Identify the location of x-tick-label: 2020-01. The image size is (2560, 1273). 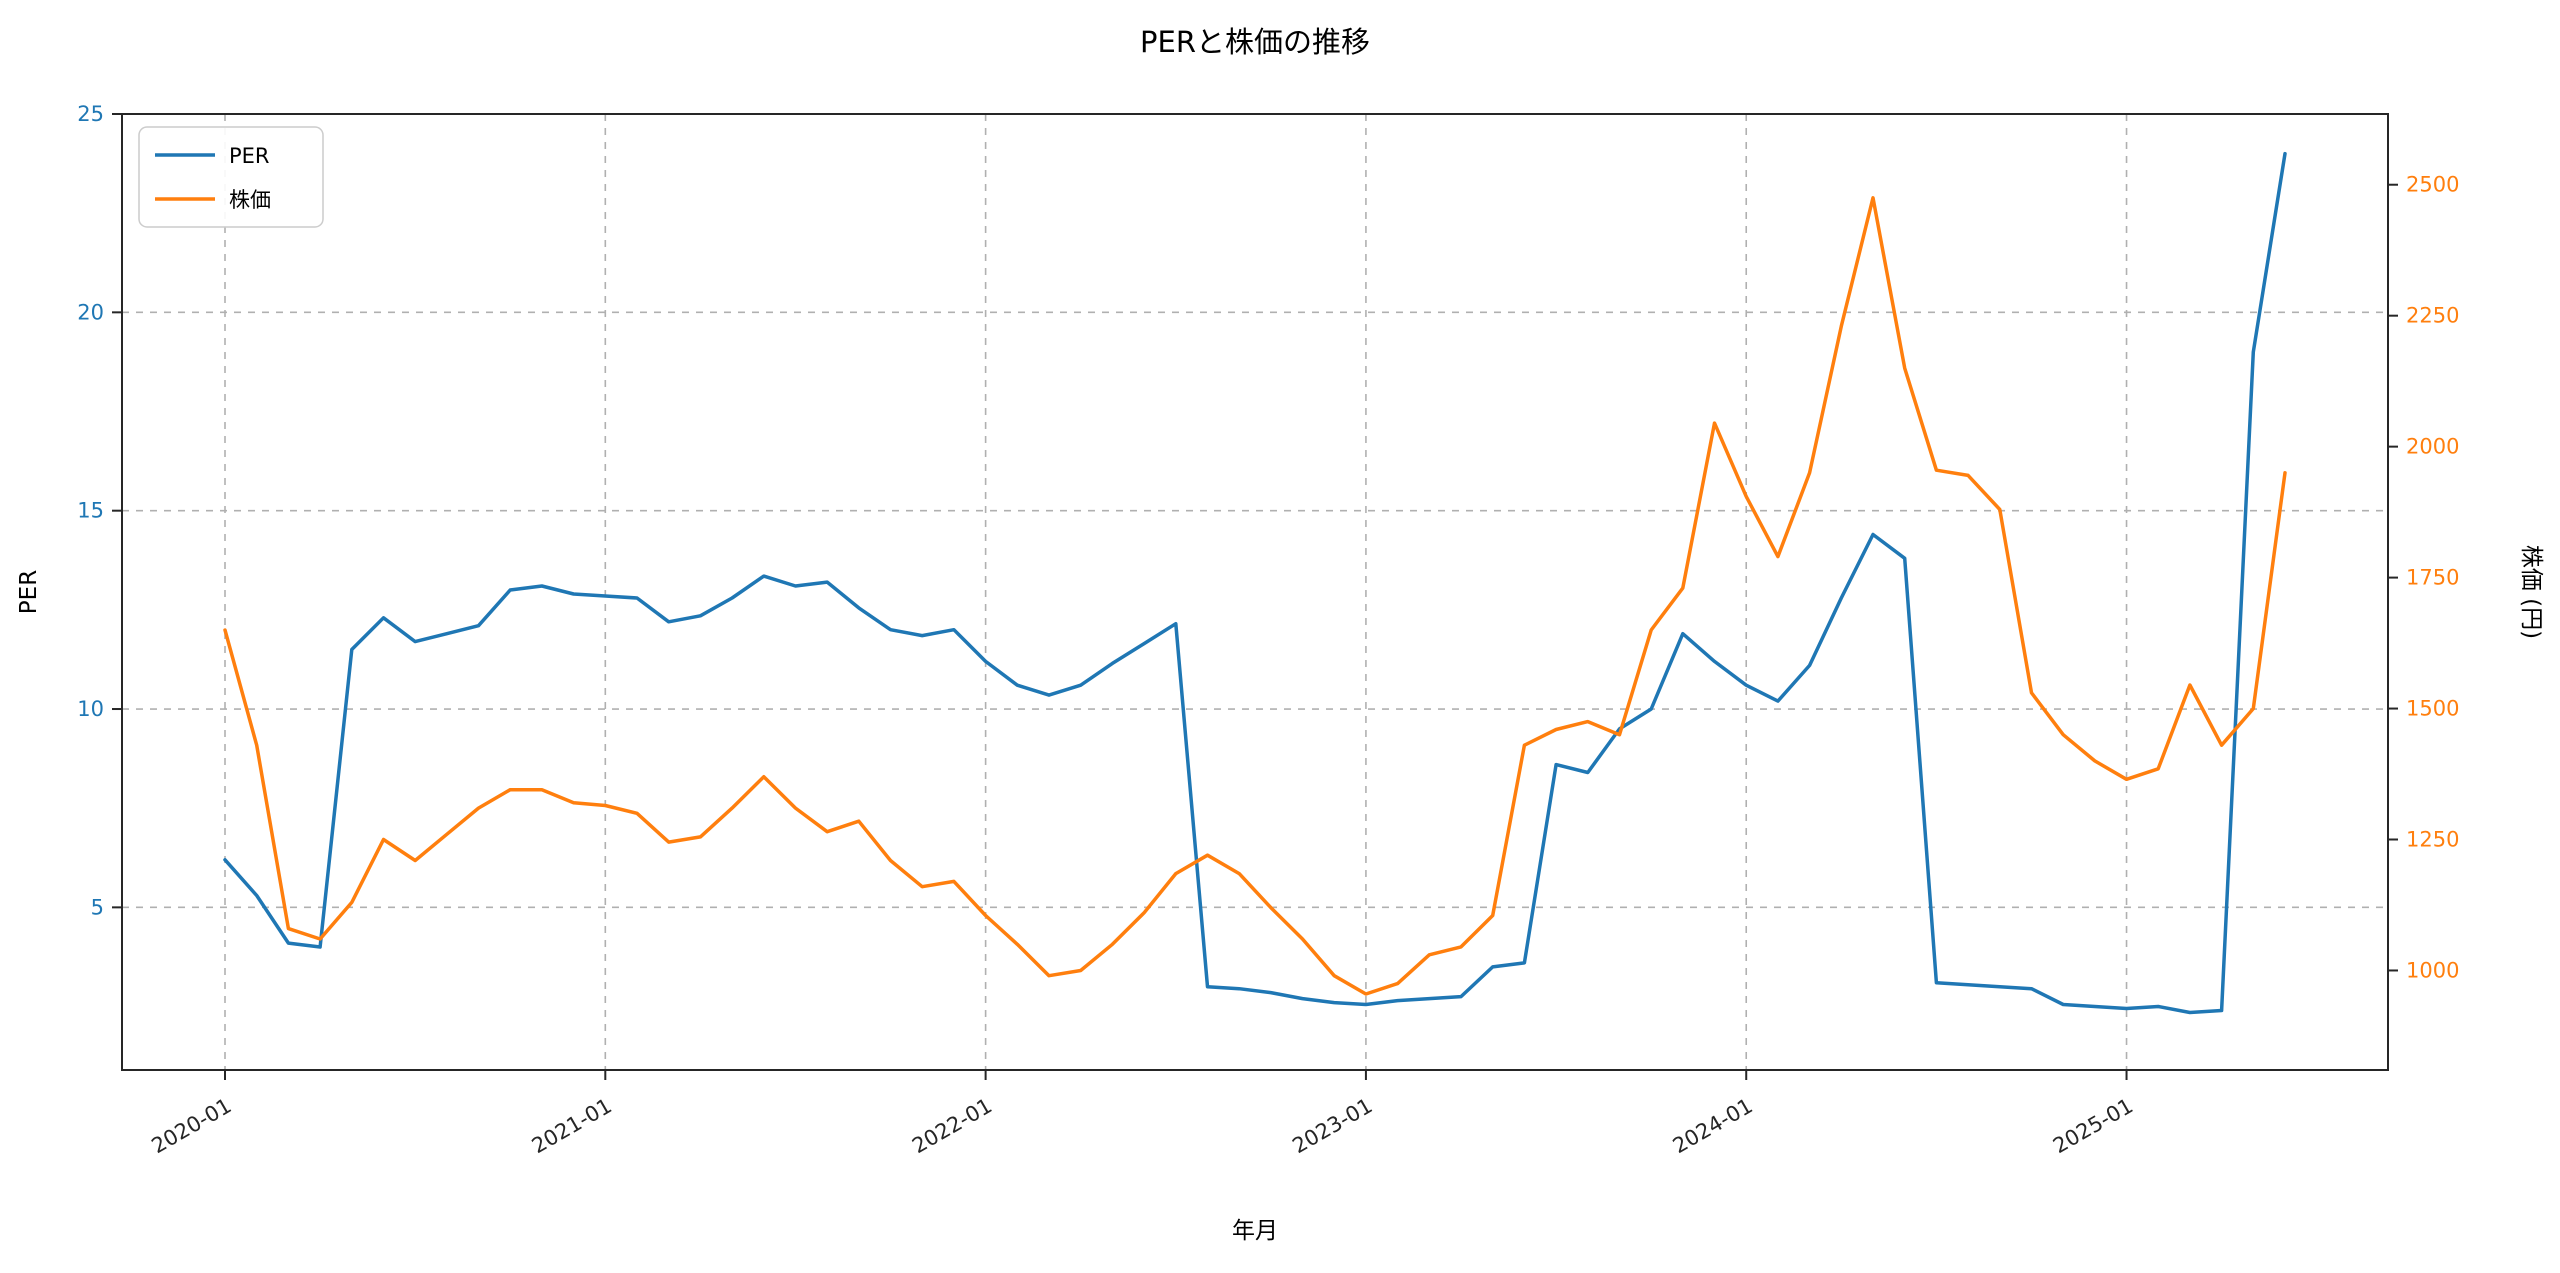
(192, 1126).